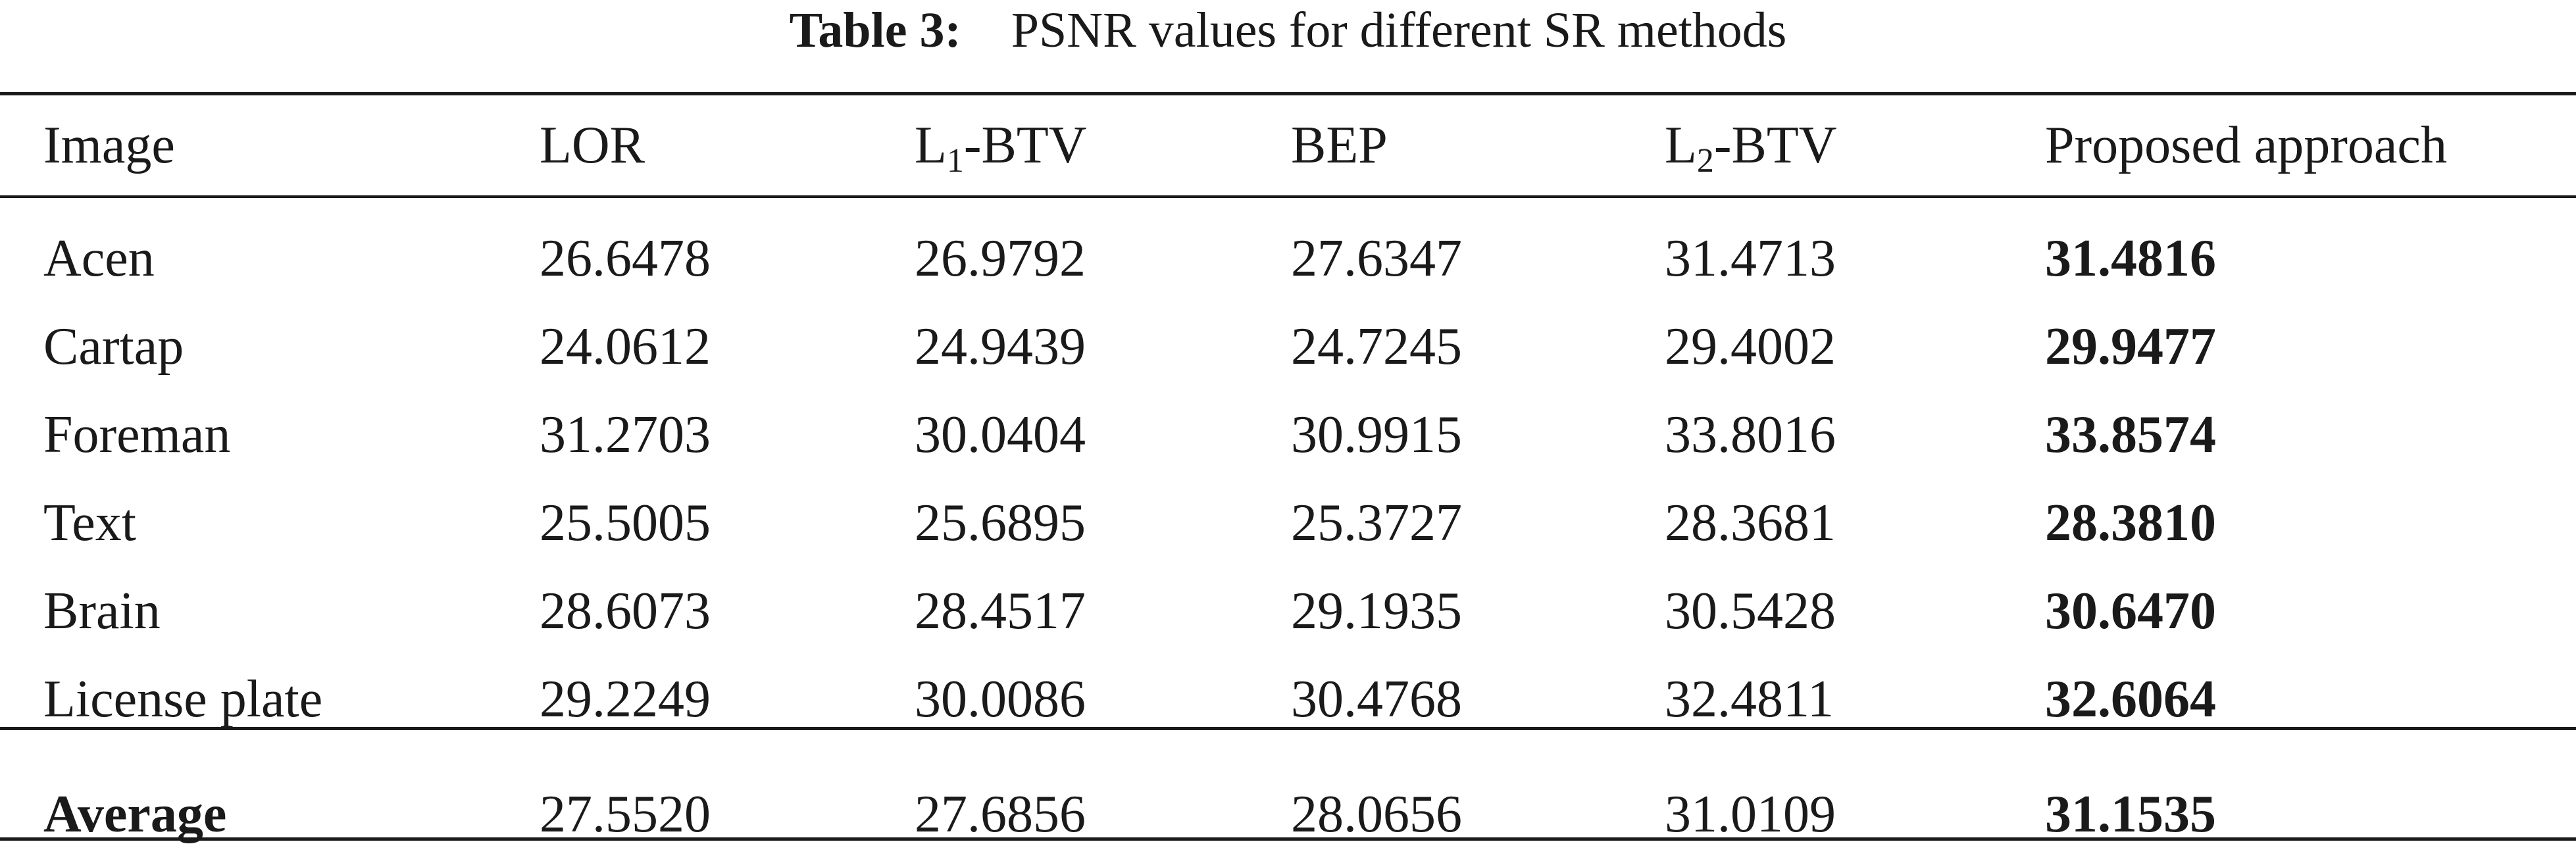 This screenshot has height=867, width=2576. I want to click on cell-l2-btv: 32.4811, so click(1749, 699).